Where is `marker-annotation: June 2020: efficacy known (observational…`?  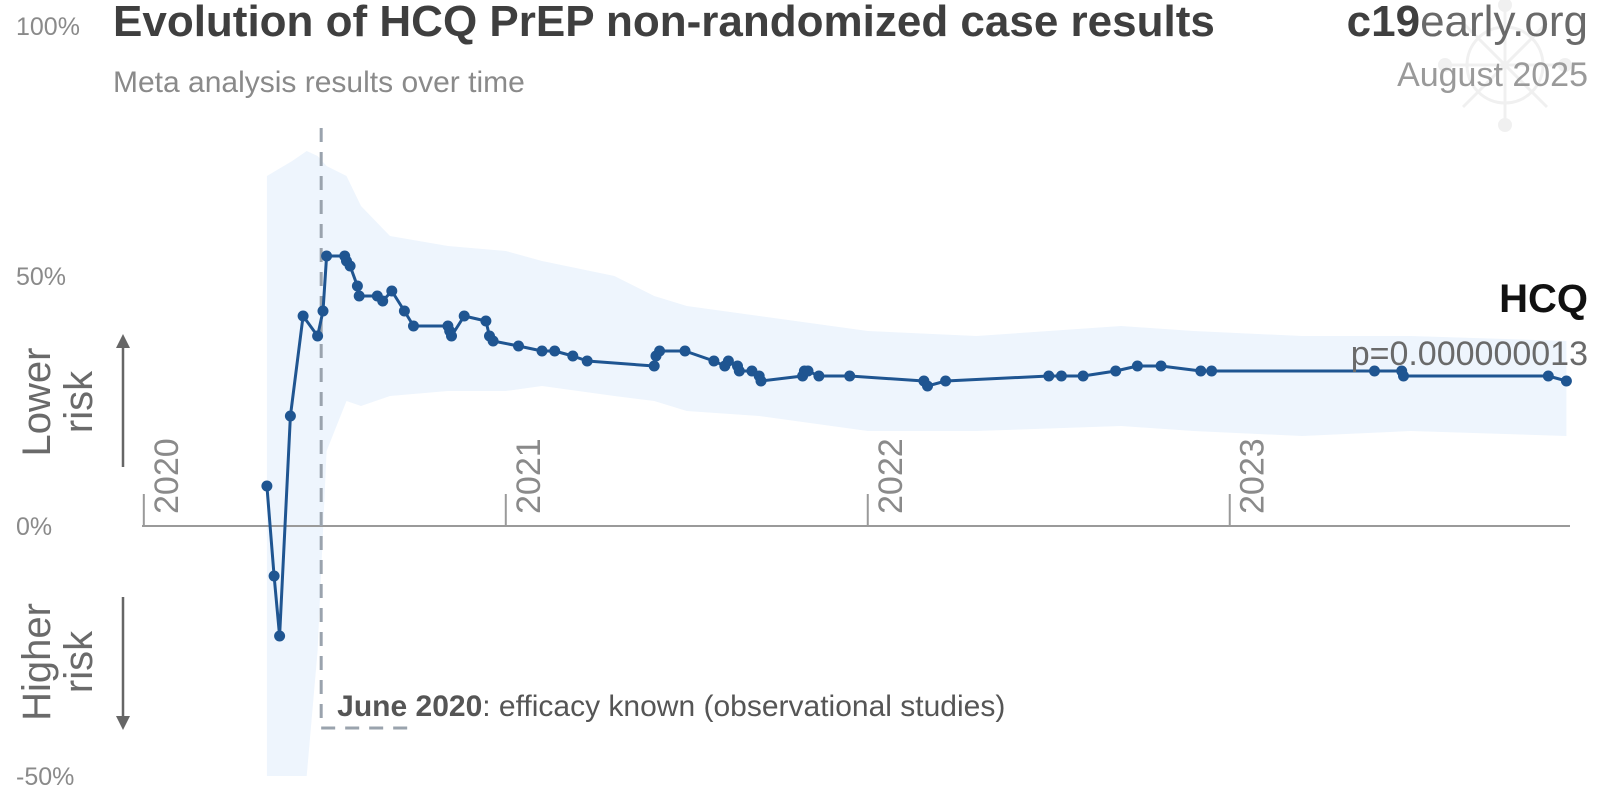 marker-annotation: June 2020: efficacy known (observational… is located at coordinates (671, 706).